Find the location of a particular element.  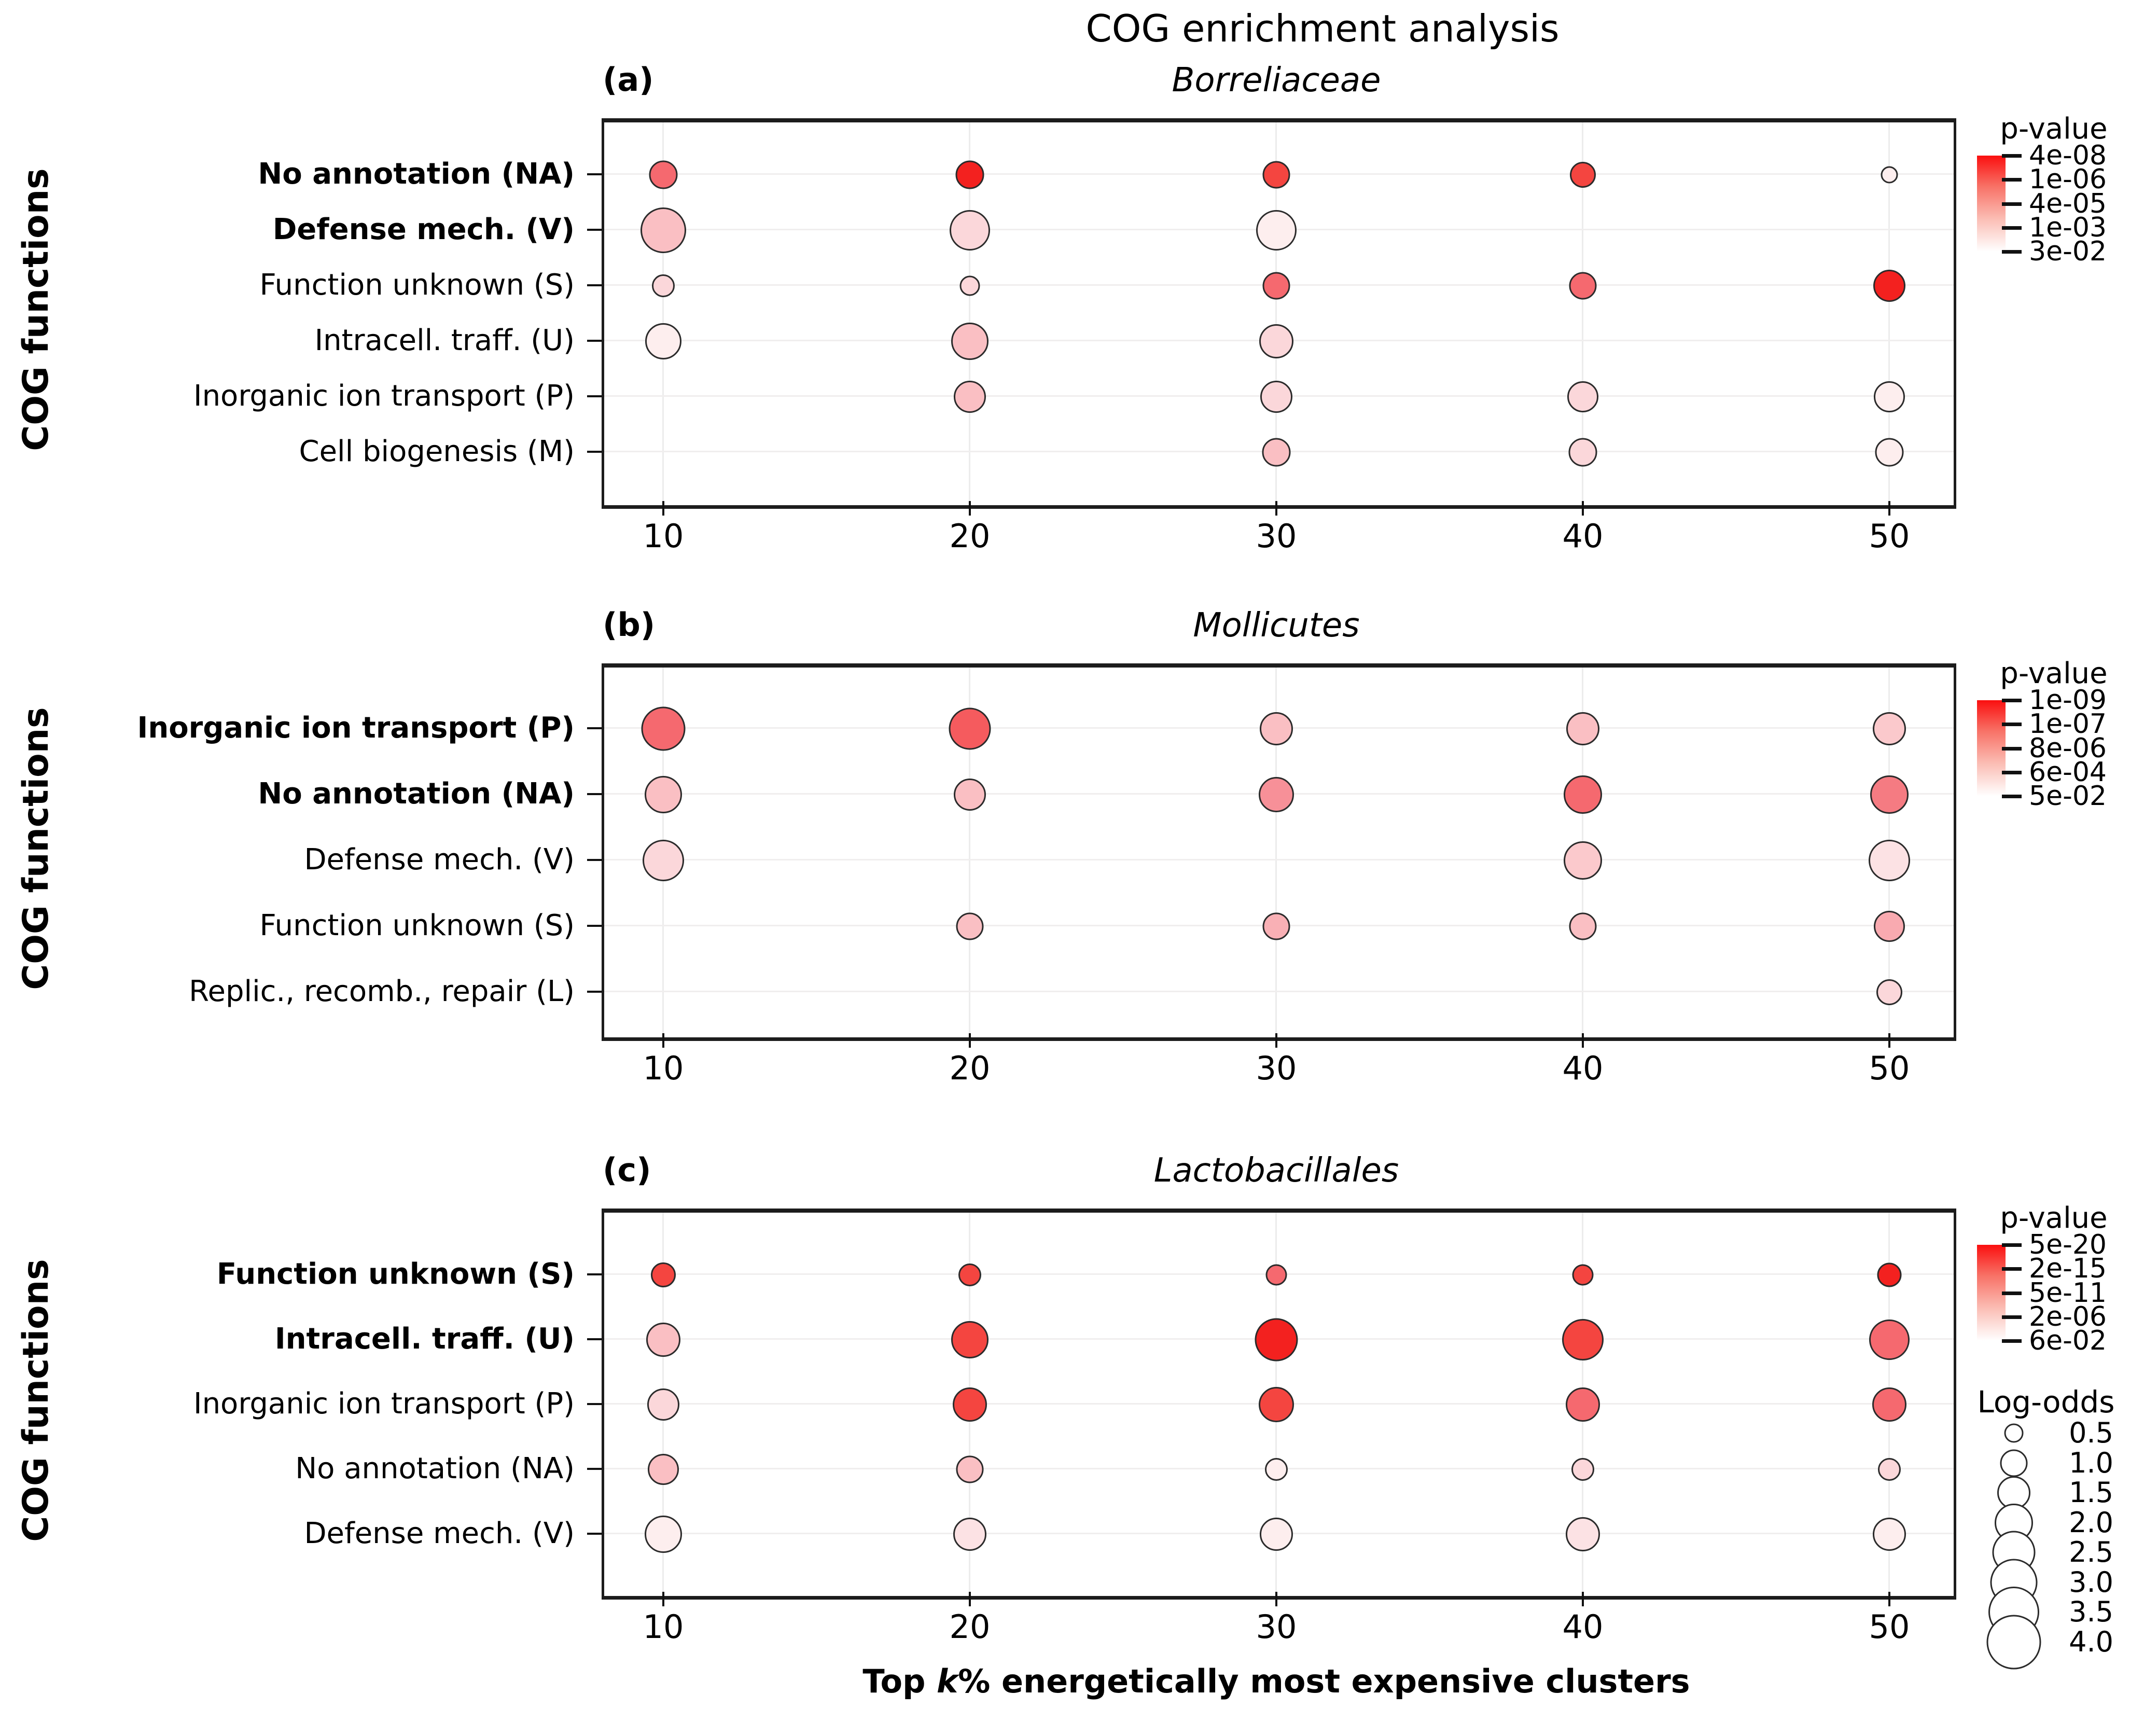

colorbar-tick-label: 5e-02 is located at coordinates (2068, 796).